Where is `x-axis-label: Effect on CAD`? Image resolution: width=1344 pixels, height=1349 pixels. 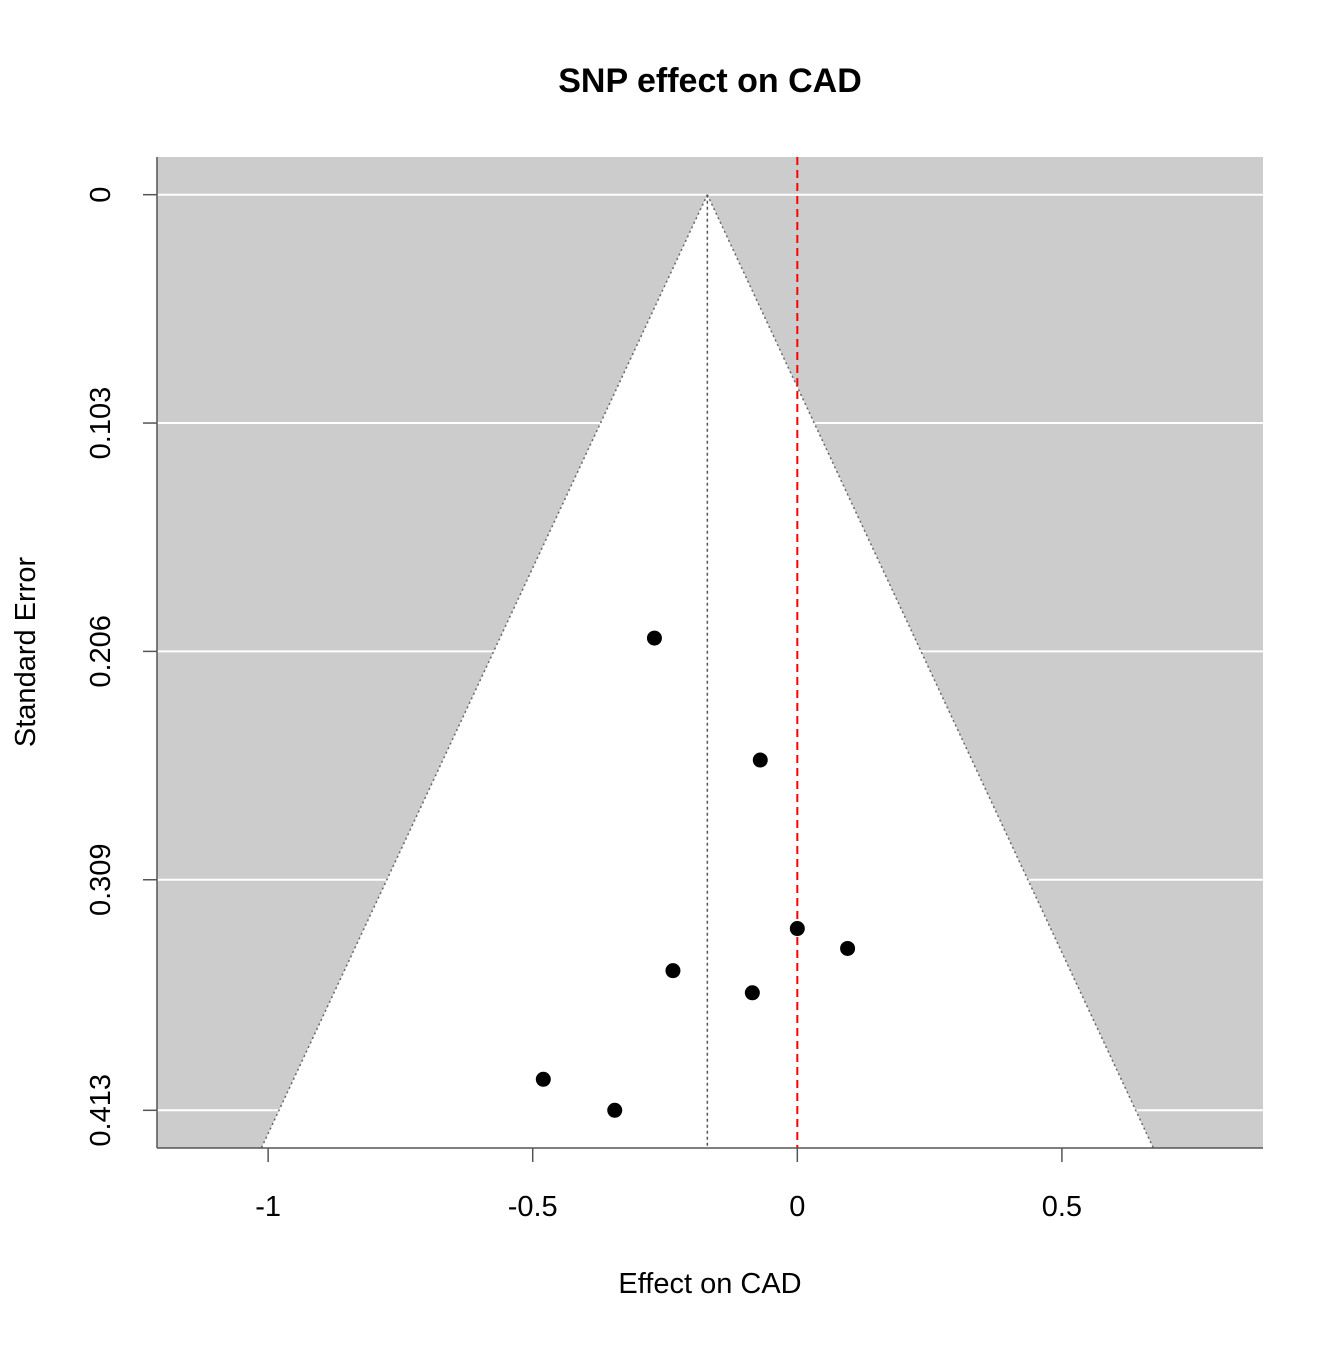 x-axis-label: Effect on CAD is located at coordinates (709, 1284).